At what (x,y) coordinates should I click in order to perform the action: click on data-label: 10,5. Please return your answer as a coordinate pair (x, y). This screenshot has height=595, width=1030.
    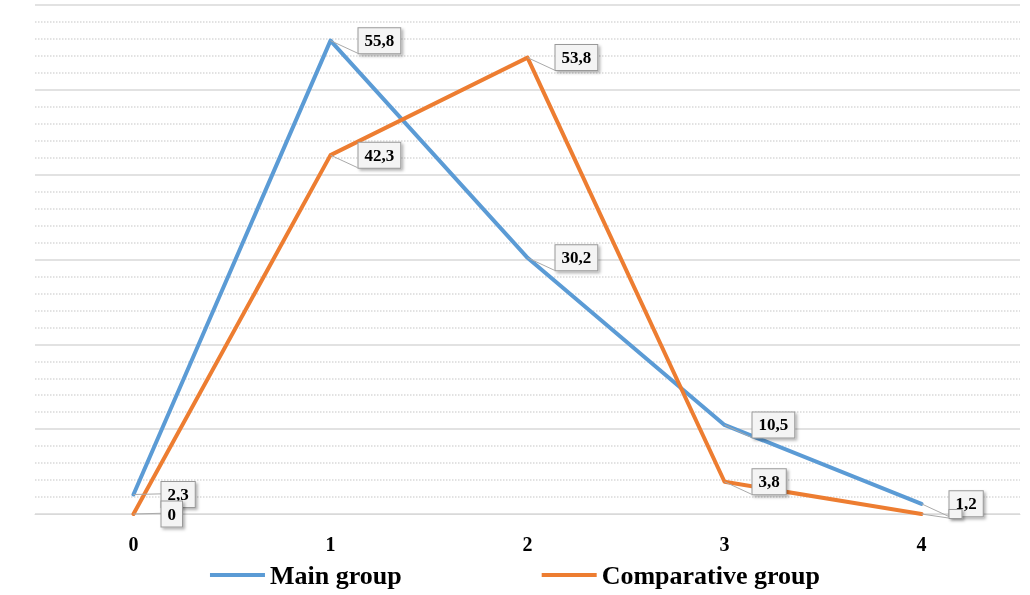
    Looking at the image, I should click on (773, 425).